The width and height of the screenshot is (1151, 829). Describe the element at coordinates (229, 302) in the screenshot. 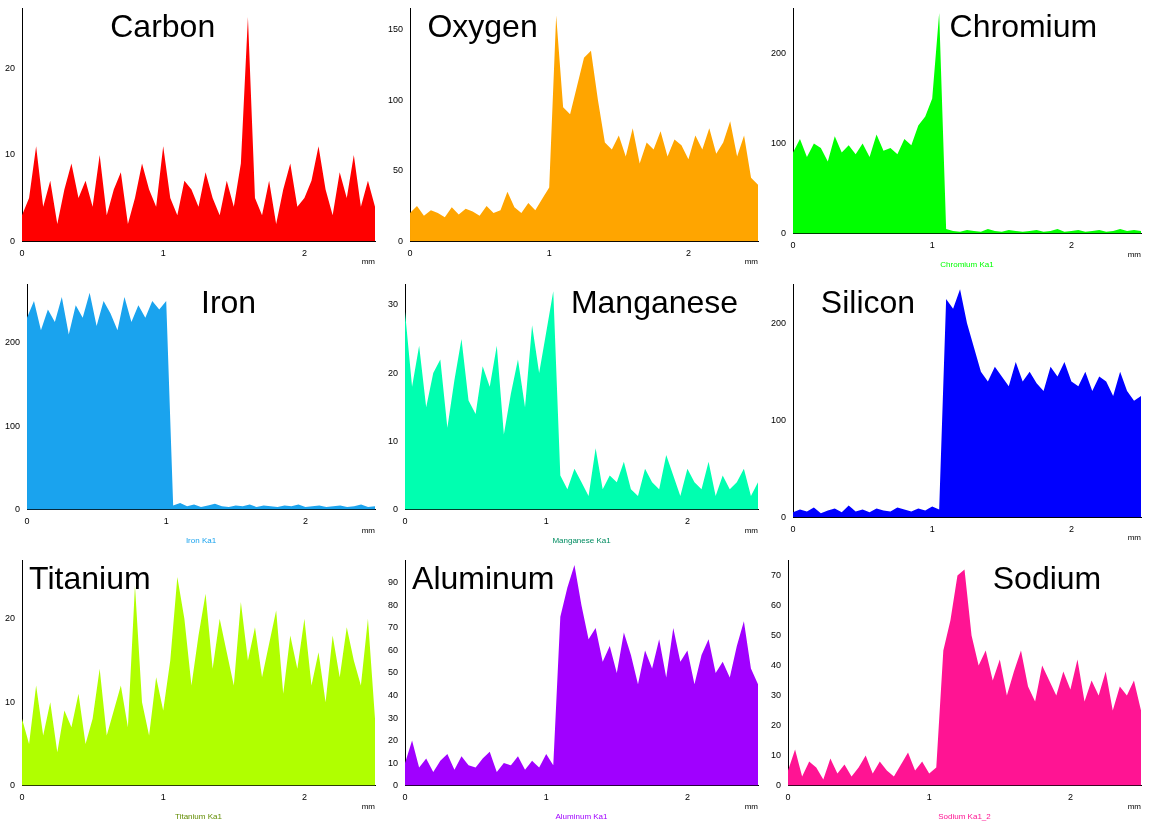

I see `chart-title: Iron` at that location.